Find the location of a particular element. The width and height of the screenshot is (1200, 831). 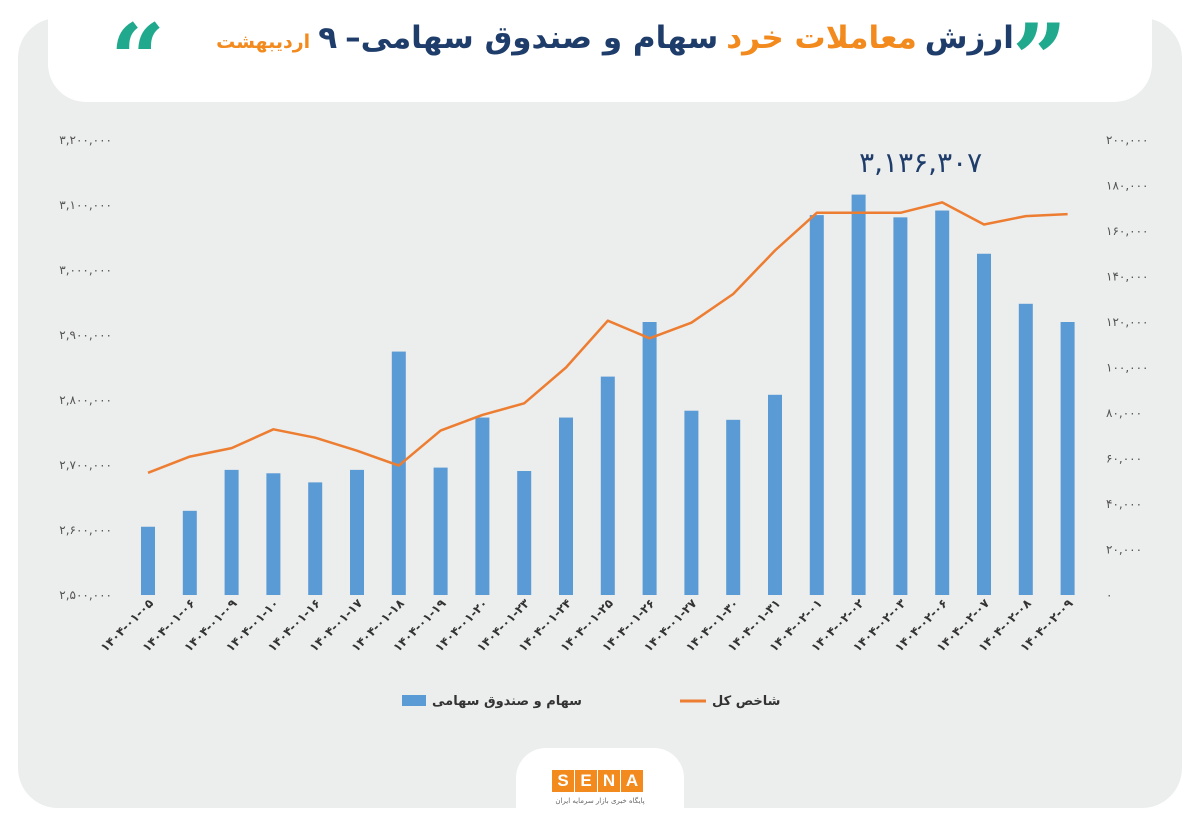

right-tick-label: ۱۴۰,۰۰۰ is located at coordinates (1127, 277).